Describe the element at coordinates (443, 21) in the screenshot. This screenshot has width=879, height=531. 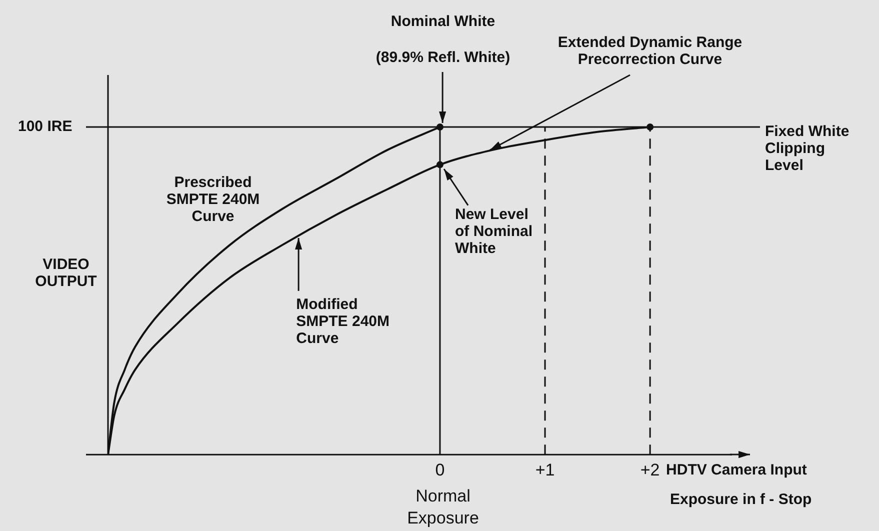
I see `text: Nominal White` at that location.